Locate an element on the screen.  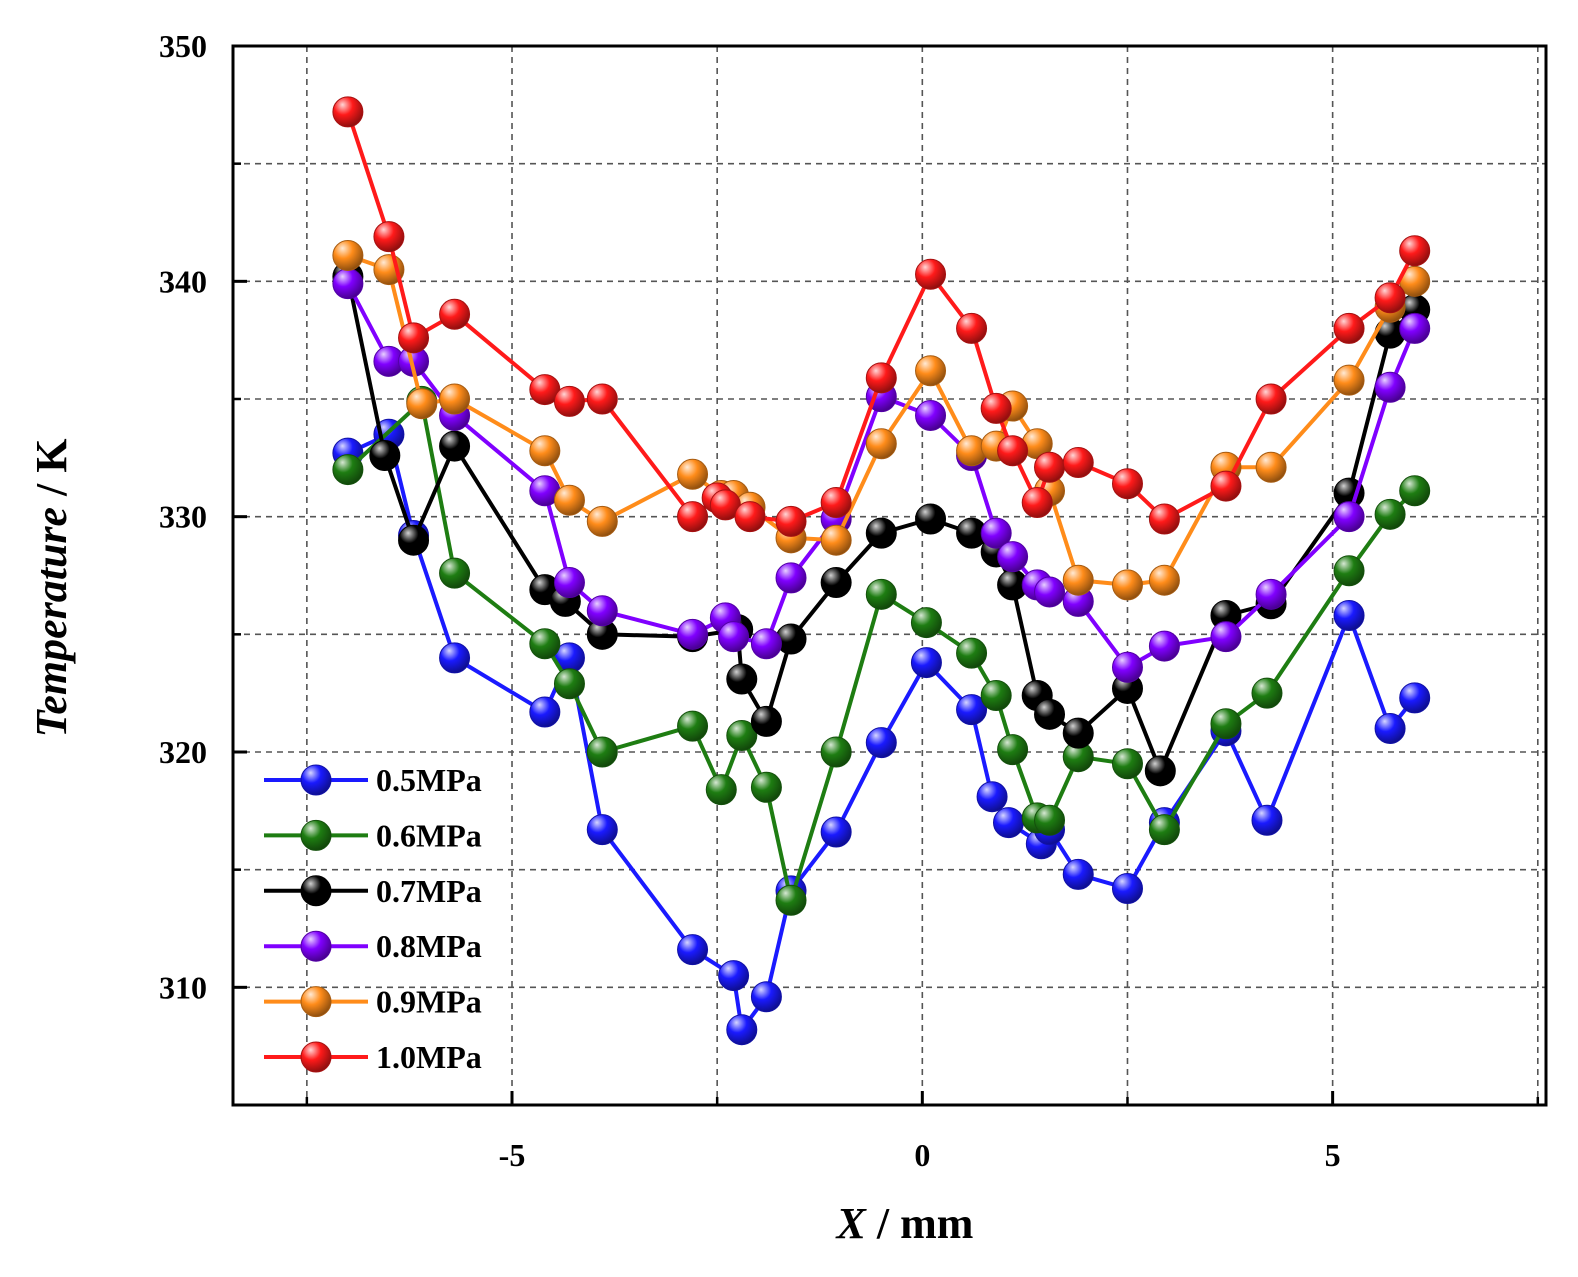
x-axis-title: X / mm is located at coordinates (904, 1223).